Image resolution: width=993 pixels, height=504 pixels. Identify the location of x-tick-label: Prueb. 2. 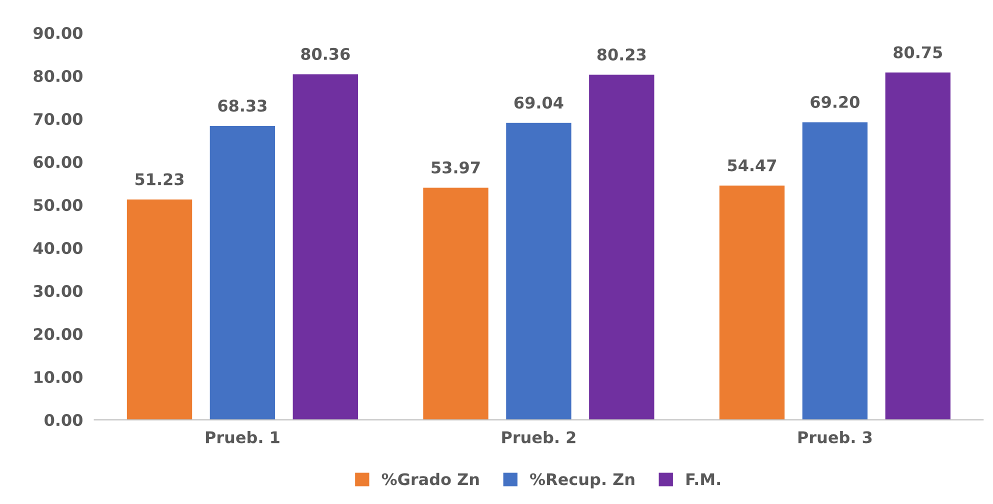
(539, 437).